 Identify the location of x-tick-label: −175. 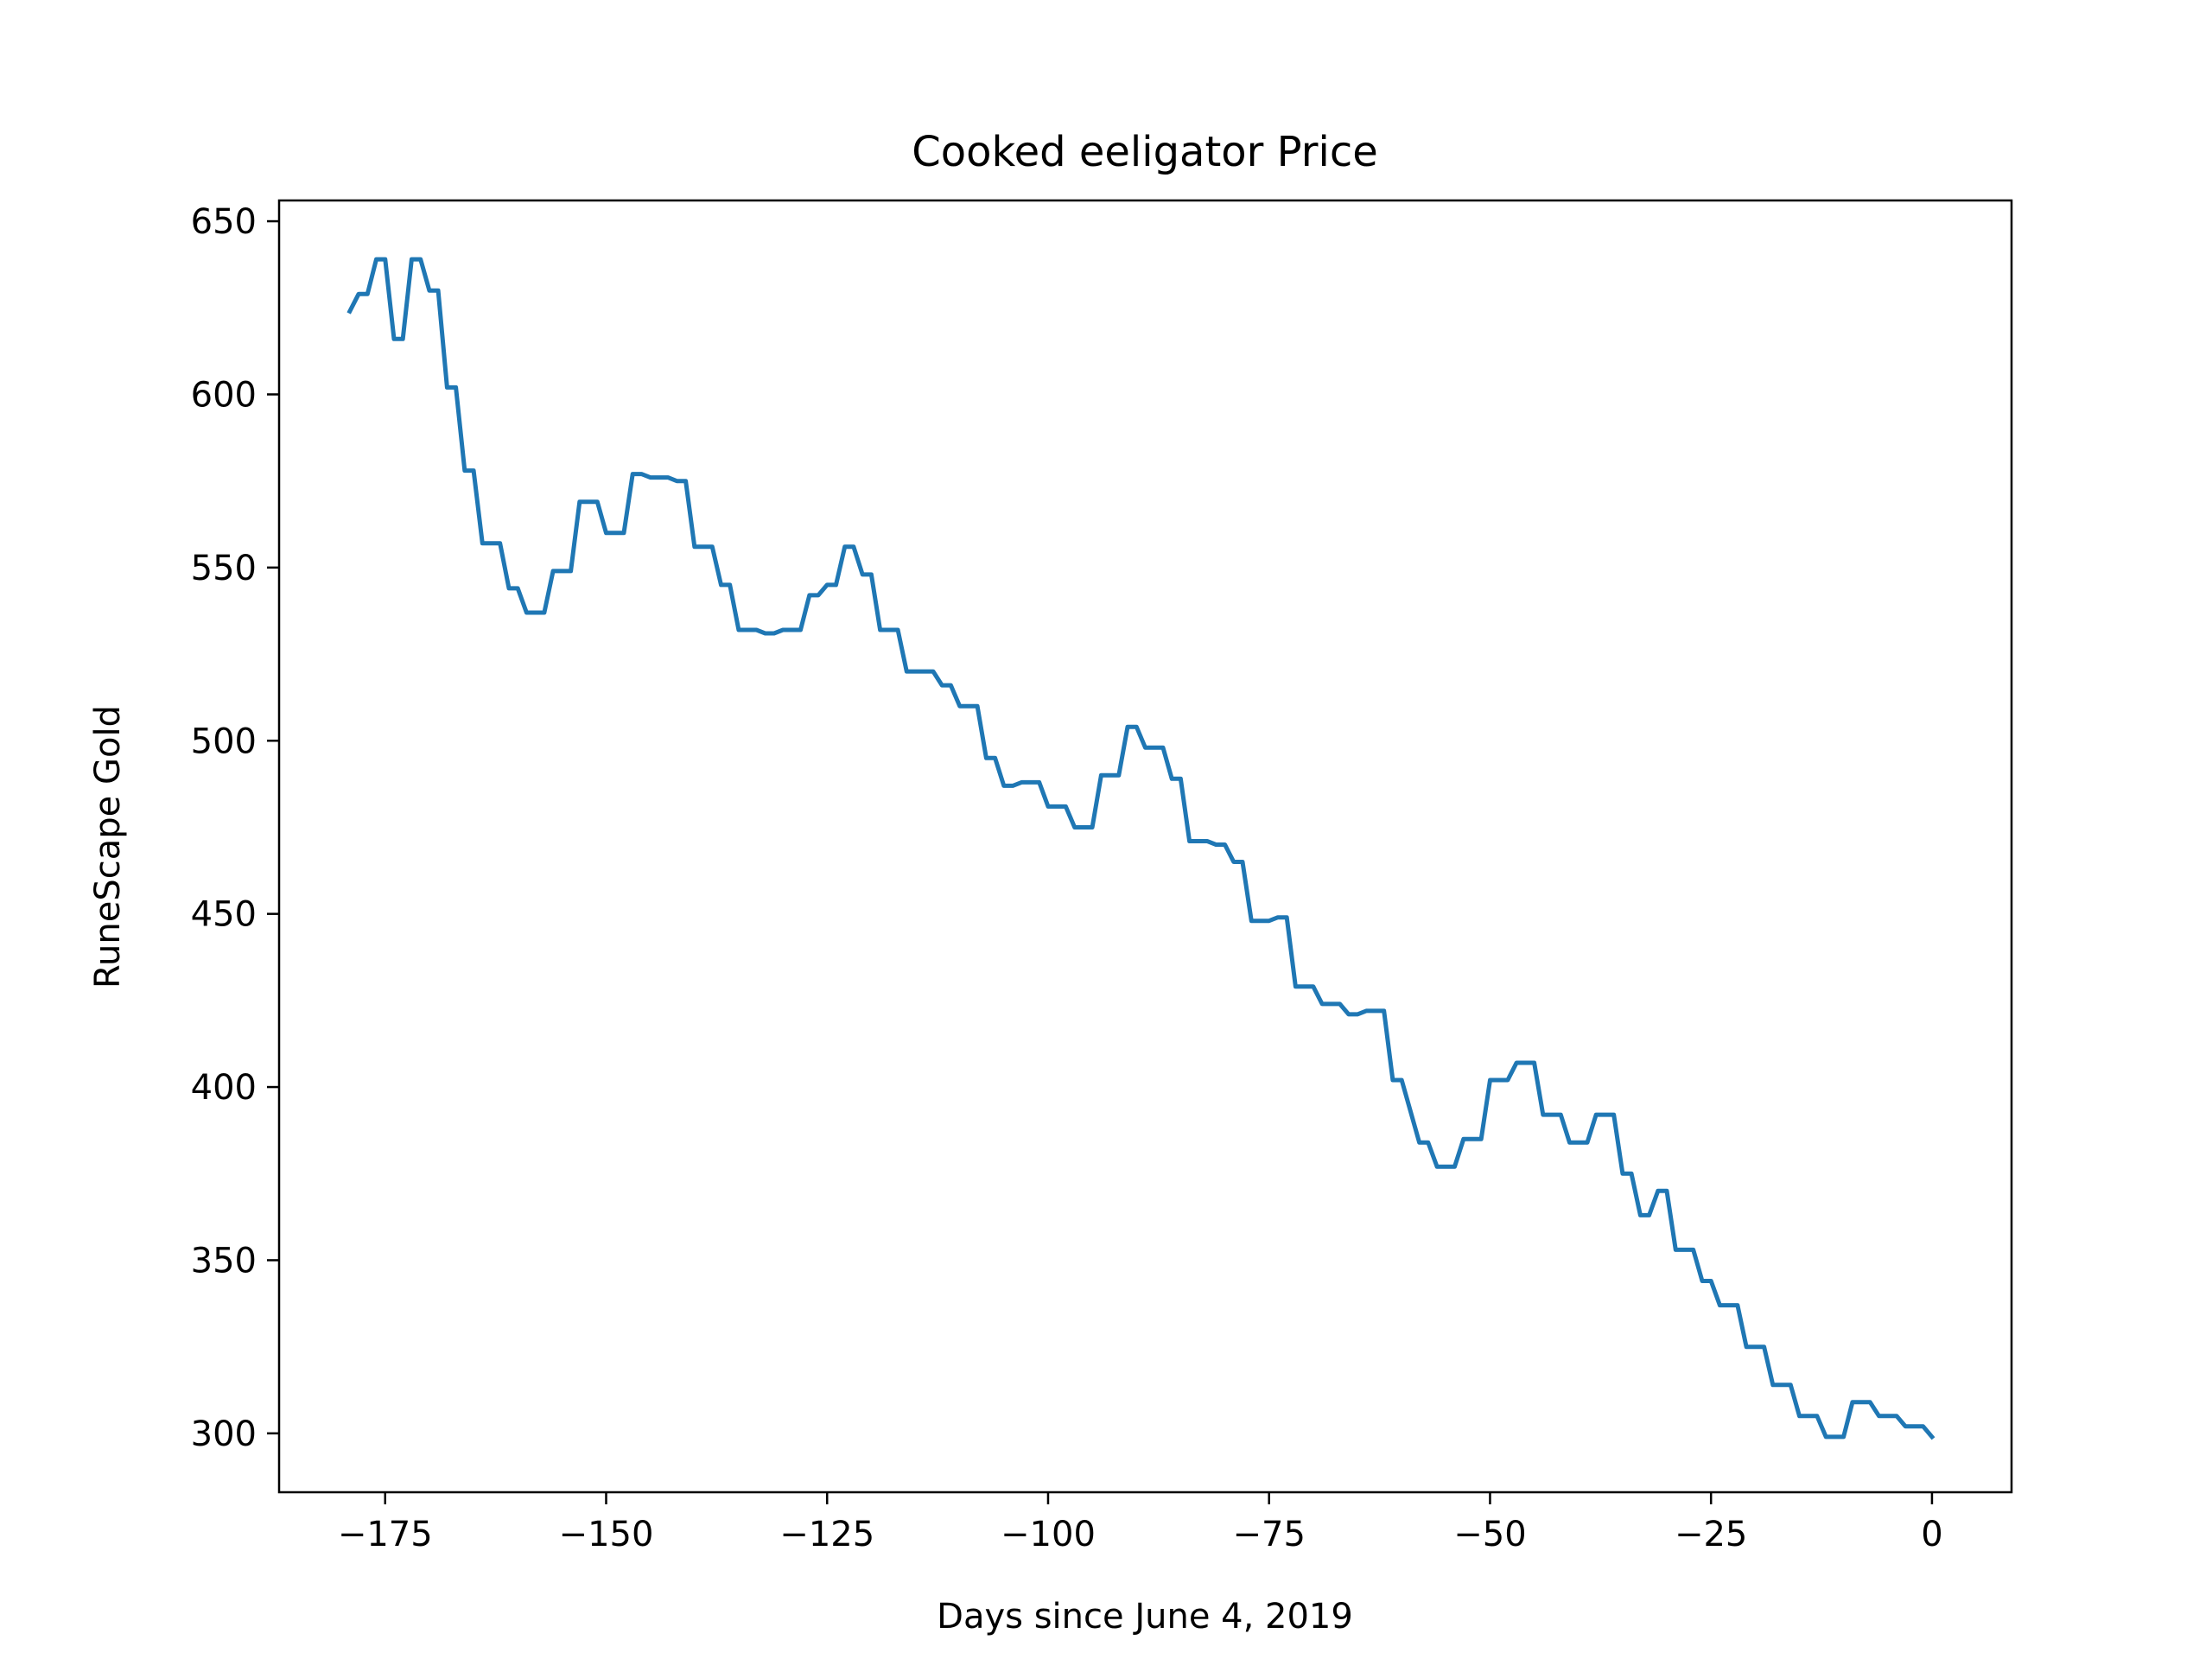
(385, 1534).